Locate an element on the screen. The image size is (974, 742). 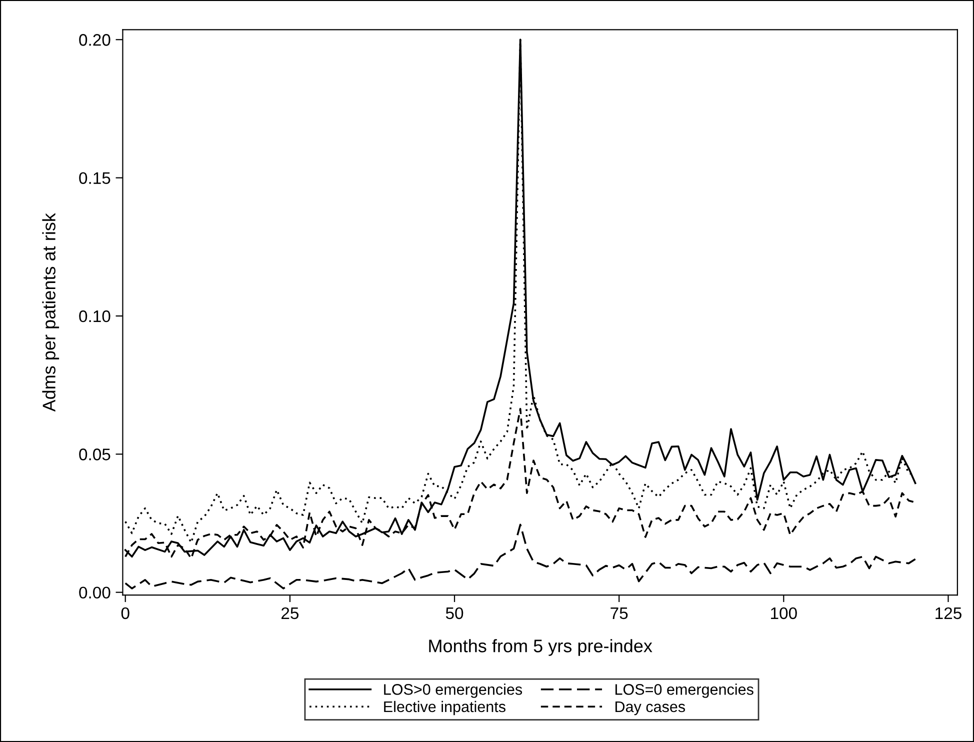
x-tick-label: 25 is located at coordinates (290, 613).